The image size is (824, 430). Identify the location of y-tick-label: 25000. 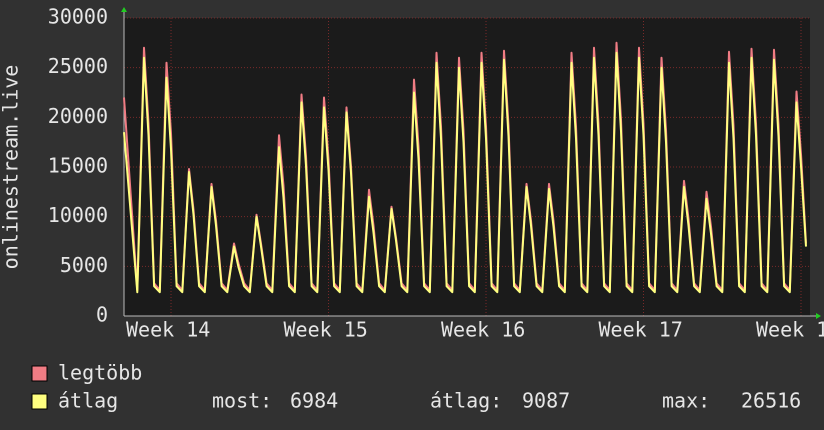
(78, 66).